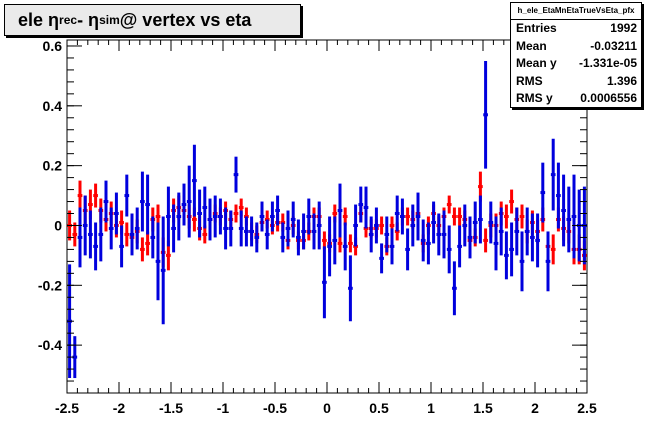 The width and height of the screenshot is (653, 441). Describe the element at coordinates (587, 408) in the screenshot. I see `x-tick-label: 2.5` at that location.